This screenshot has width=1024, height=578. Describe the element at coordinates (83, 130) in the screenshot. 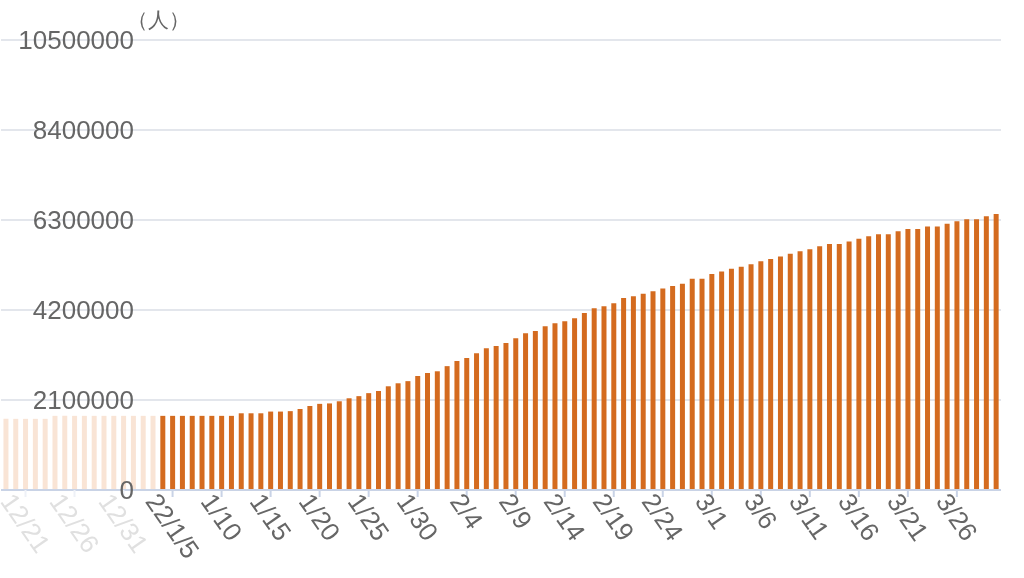

I see `y-tick-label: 8400000` at that location.